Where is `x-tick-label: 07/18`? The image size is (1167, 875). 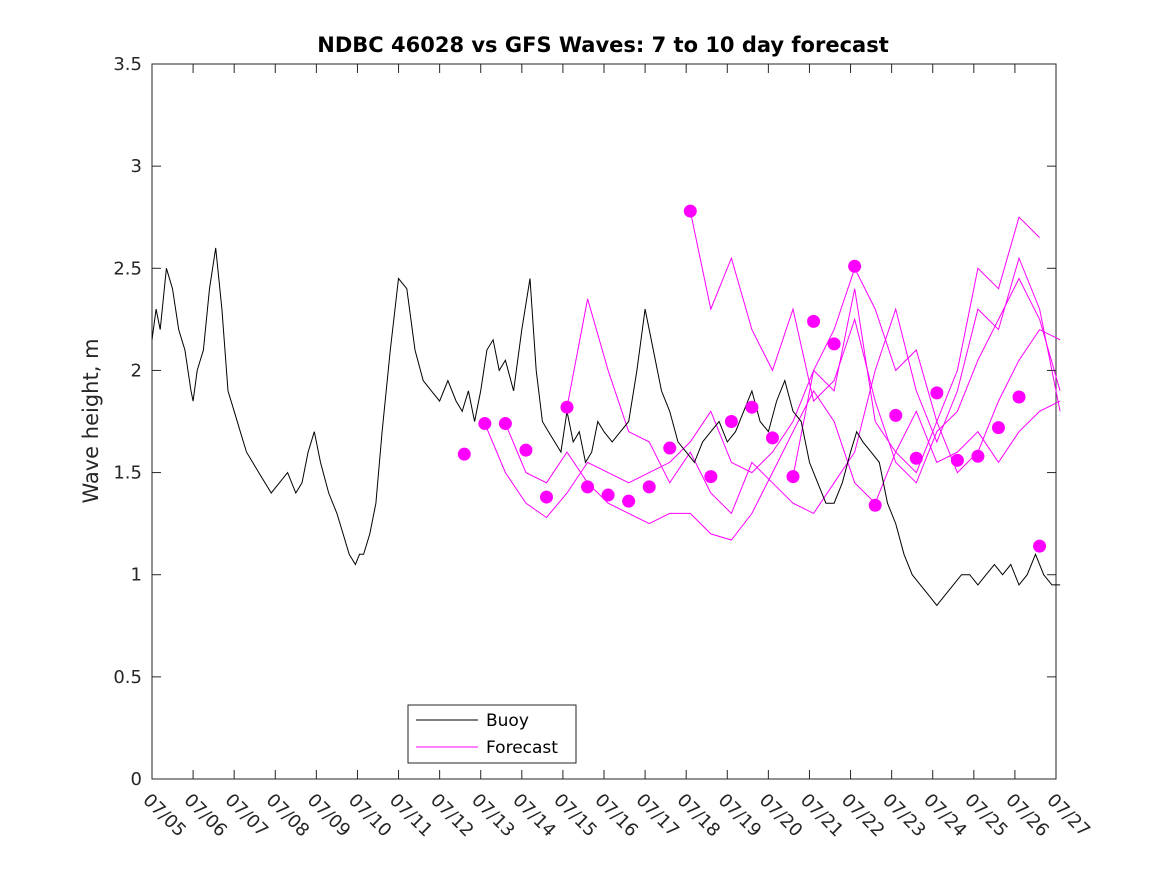
x-tick-label: 07/18 is located at coordinates (699, 816).